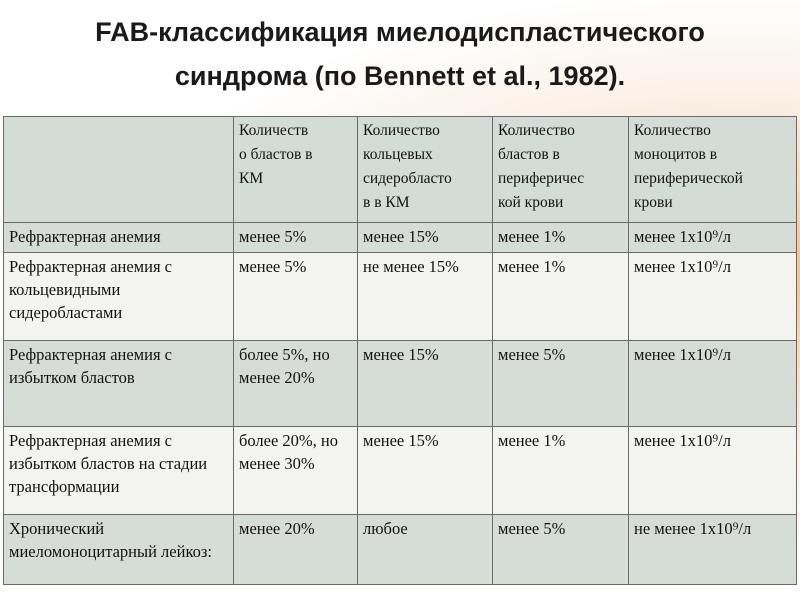  I want to click on header-cell: Количество моноцитов в периферической крови, so click(712, 169).